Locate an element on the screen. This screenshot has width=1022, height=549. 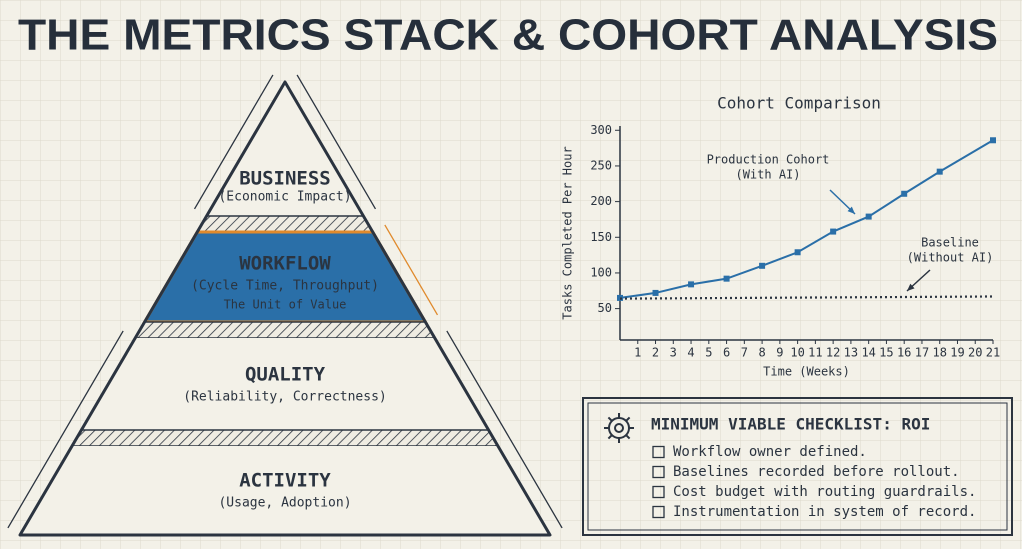
annotation: (Without AI) is located at coordinates (950, 258).